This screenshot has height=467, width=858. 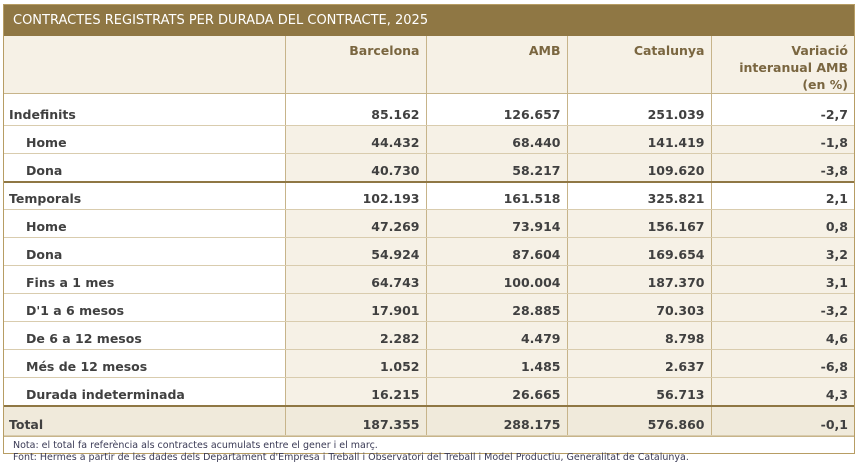 What do you see at coordinates (782, 223) in the screenshot?
I see `cell-variacio: 0,8` at bounding box center [782, 223].